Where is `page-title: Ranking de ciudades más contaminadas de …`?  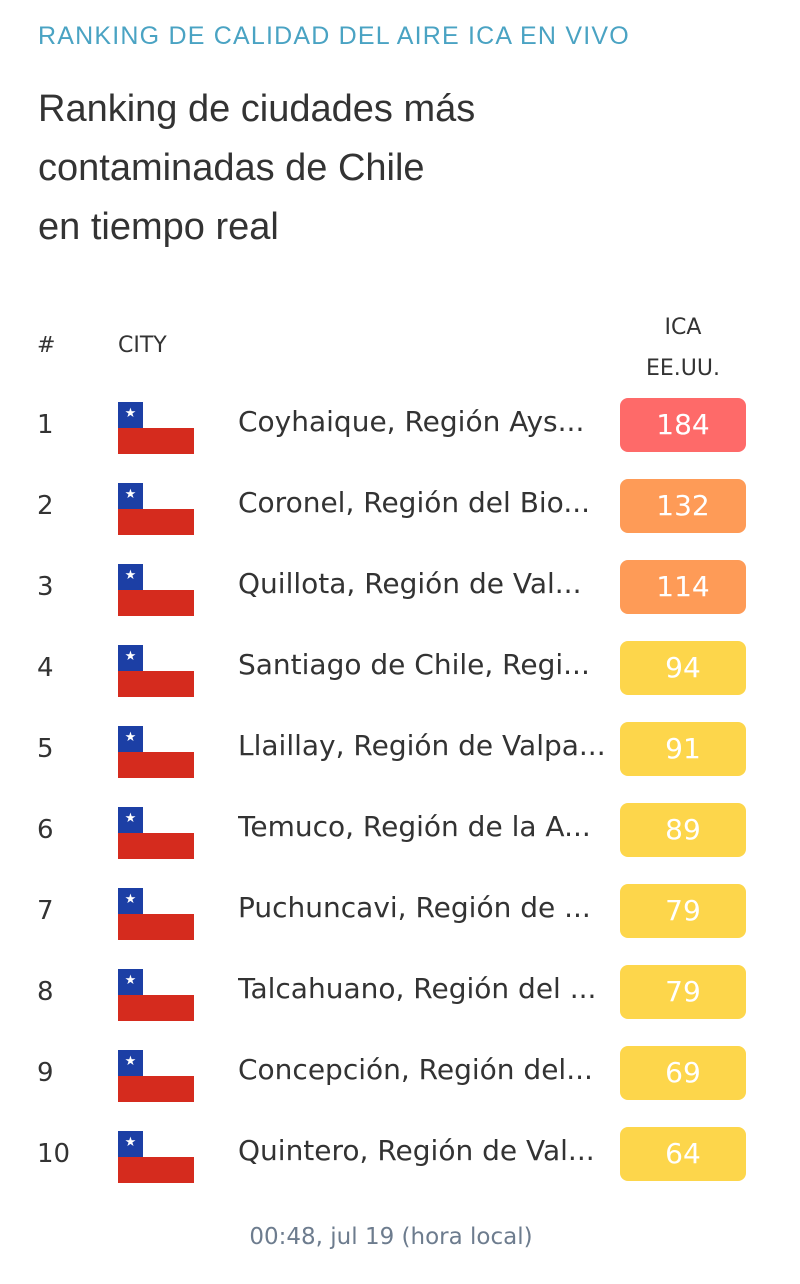
page-title: Ranking de ciudades más contaminadas de … is located at coordinates (338, 168).